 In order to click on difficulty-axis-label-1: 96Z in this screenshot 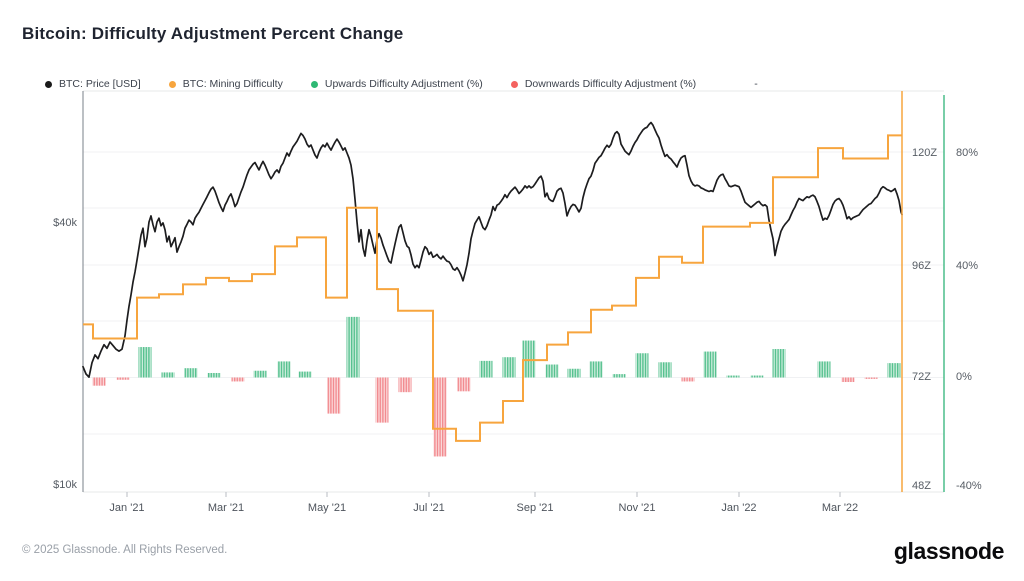, I will do `click(921, 266)`.